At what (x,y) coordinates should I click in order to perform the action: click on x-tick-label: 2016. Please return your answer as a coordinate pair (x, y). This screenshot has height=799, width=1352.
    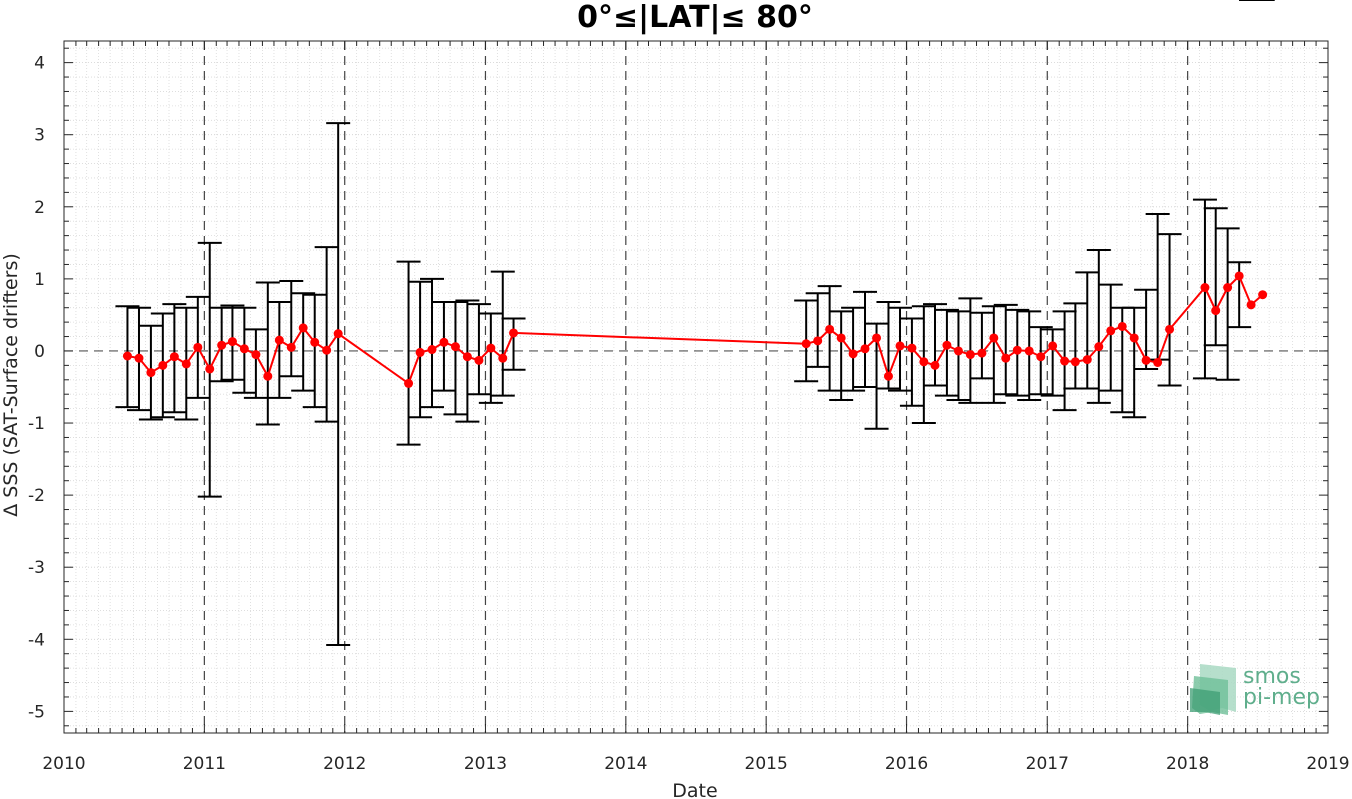
    Looking at the image, I should click on (906, 764).